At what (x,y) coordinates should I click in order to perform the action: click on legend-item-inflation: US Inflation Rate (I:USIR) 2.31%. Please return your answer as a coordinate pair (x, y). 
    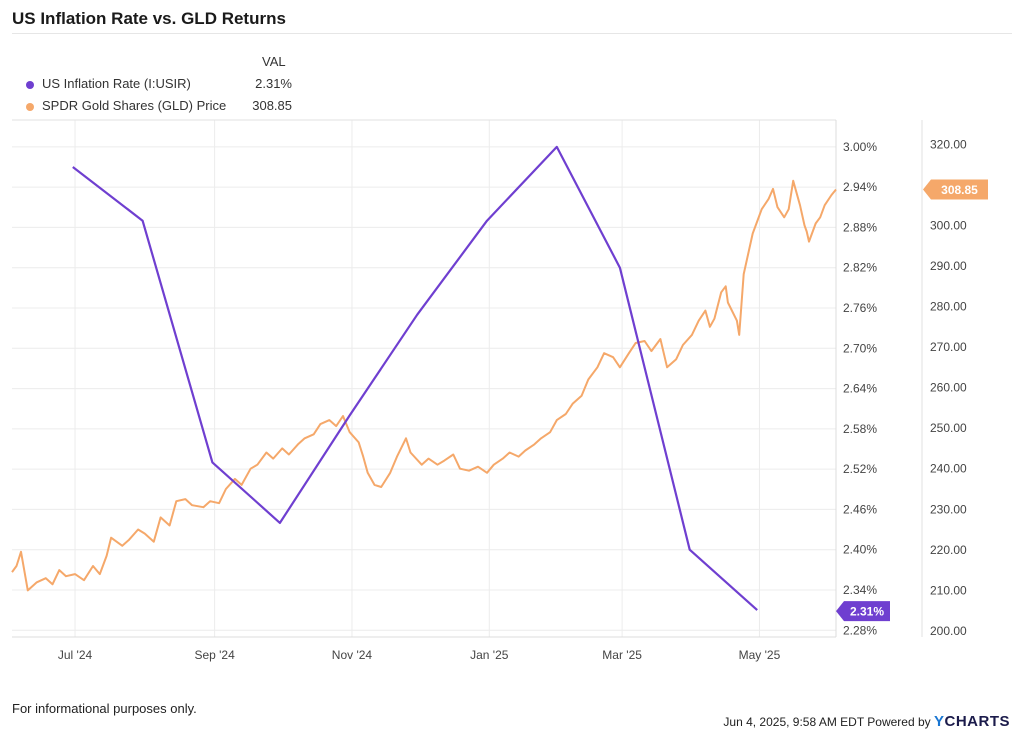
    Looking at the image, I should click on (152, 85).